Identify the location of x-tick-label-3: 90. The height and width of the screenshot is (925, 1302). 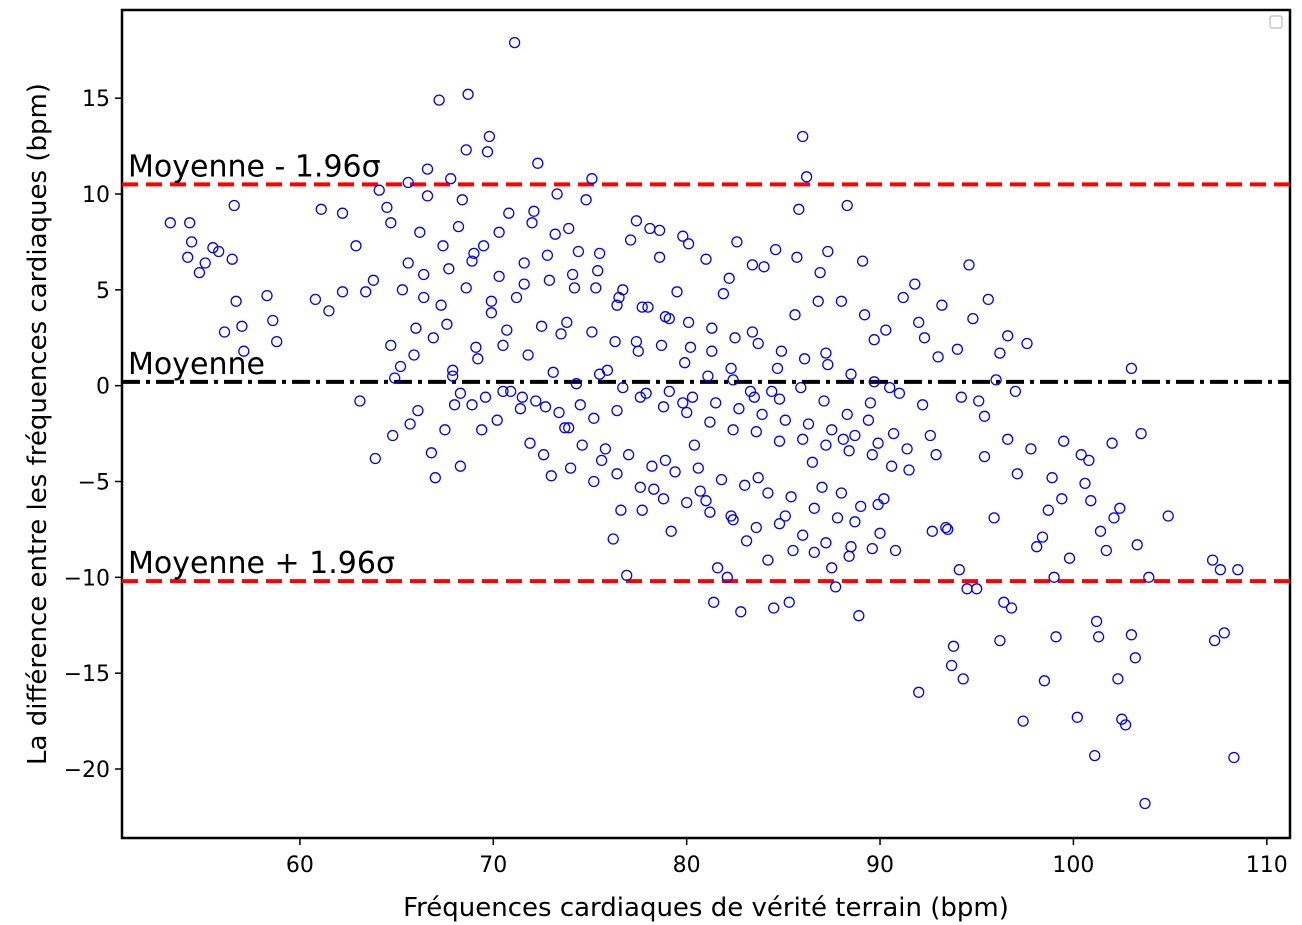
(880, 865).